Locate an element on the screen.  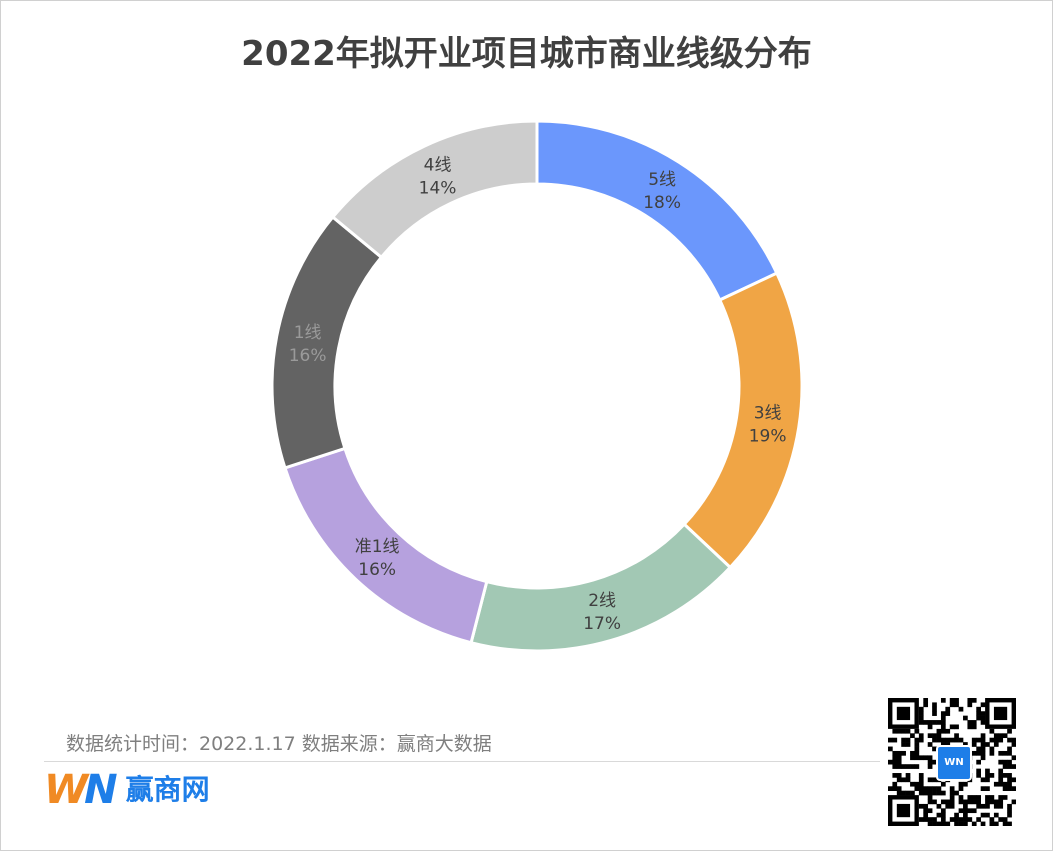
slice-percent-label: 19% is located at coordinates (768, 437).